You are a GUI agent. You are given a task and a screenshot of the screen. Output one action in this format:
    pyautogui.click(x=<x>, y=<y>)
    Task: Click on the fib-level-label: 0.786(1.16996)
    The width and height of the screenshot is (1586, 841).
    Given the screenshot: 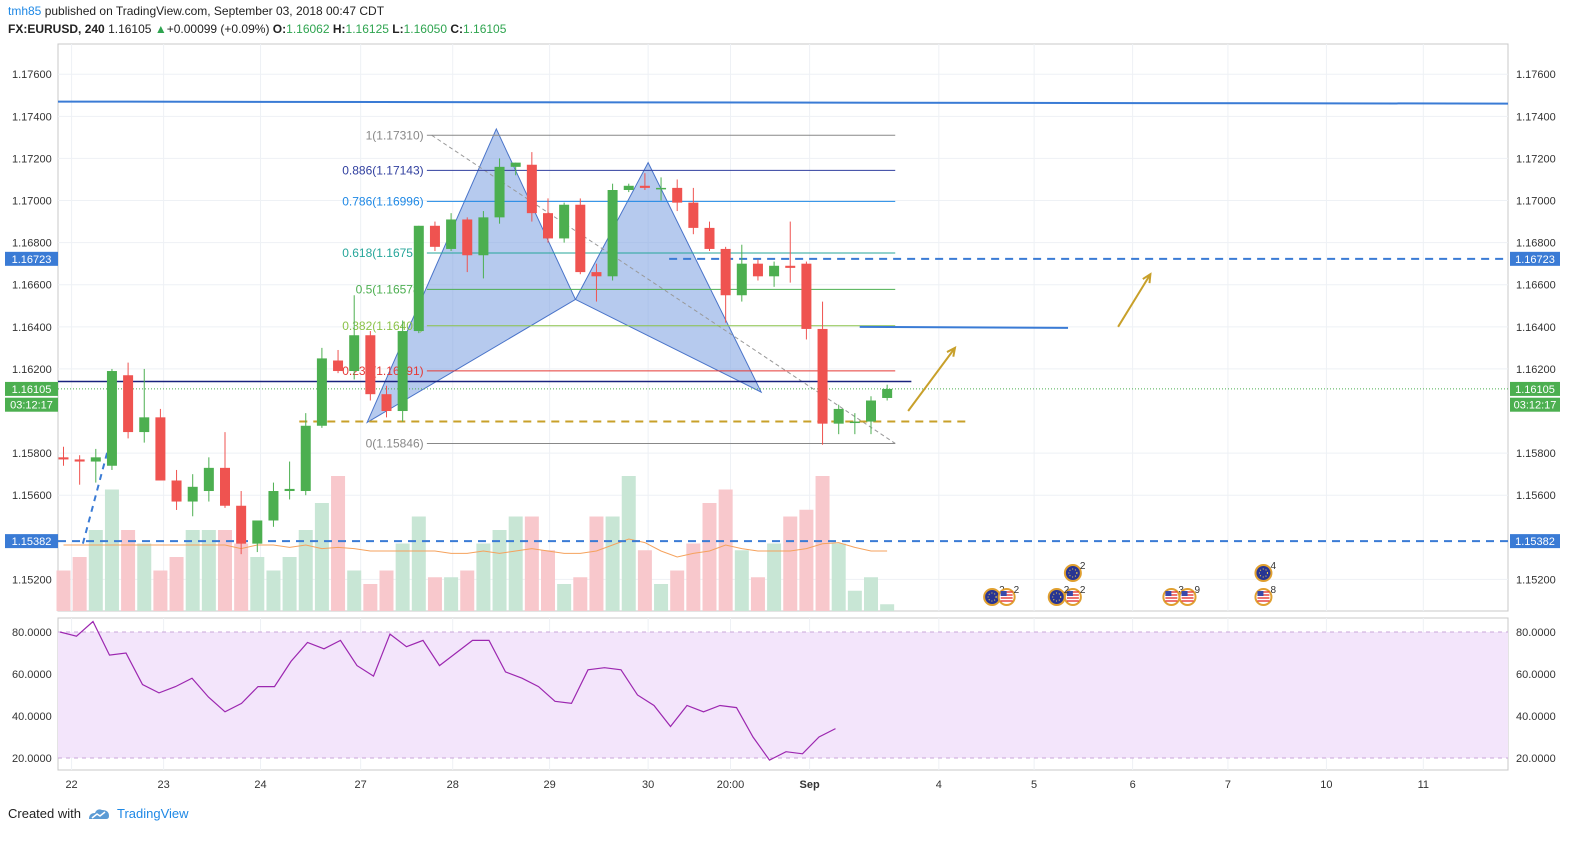 What is the action you would take?
    pyautogui.click(x=382, y=201)
    